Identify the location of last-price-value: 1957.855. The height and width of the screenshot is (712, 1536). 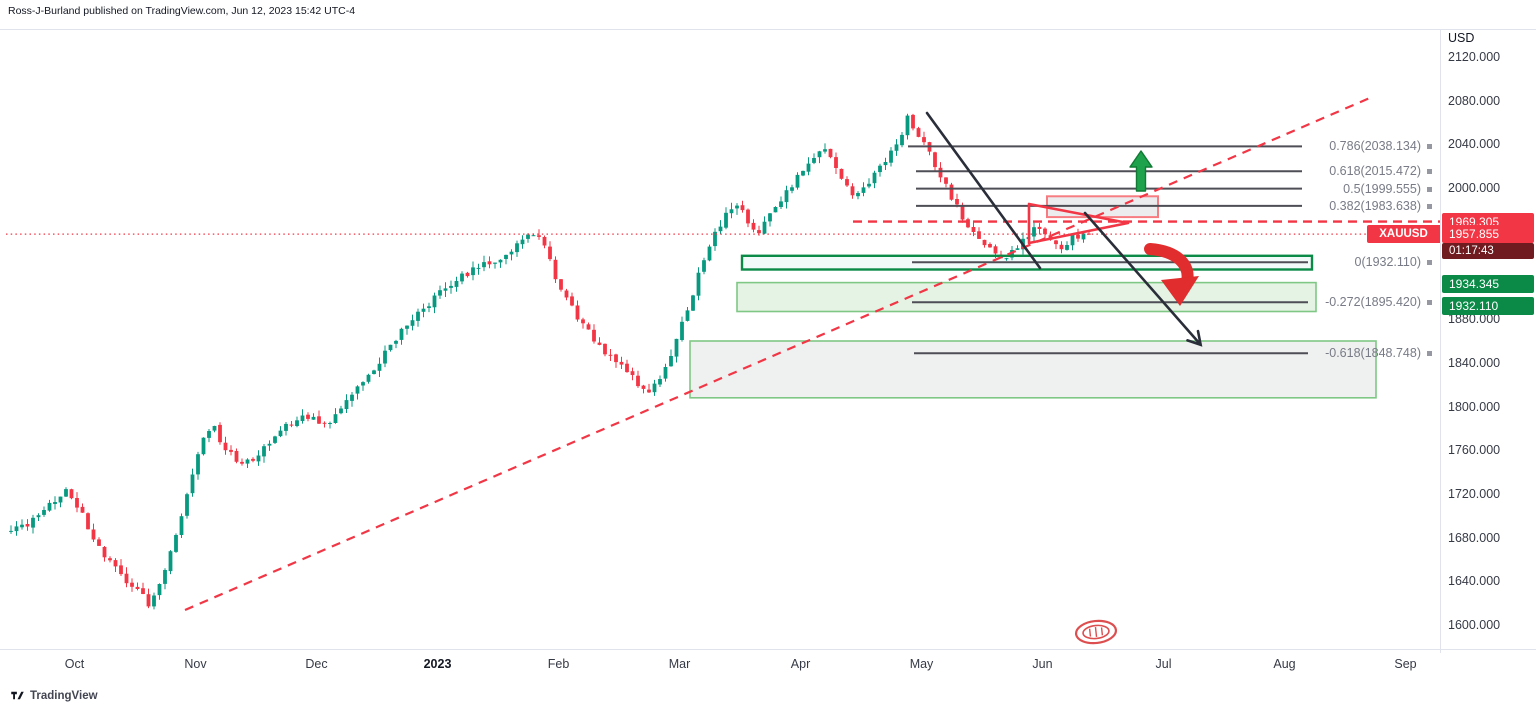
(1474, 234).